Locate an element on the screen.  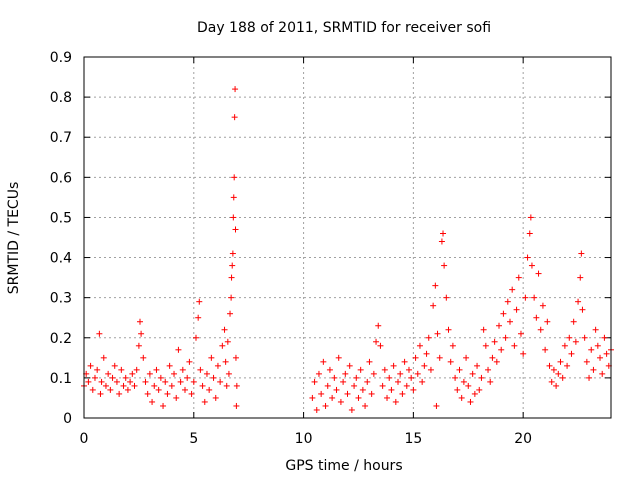
x-tick-label: 15 is located at coordinates (413, 439).